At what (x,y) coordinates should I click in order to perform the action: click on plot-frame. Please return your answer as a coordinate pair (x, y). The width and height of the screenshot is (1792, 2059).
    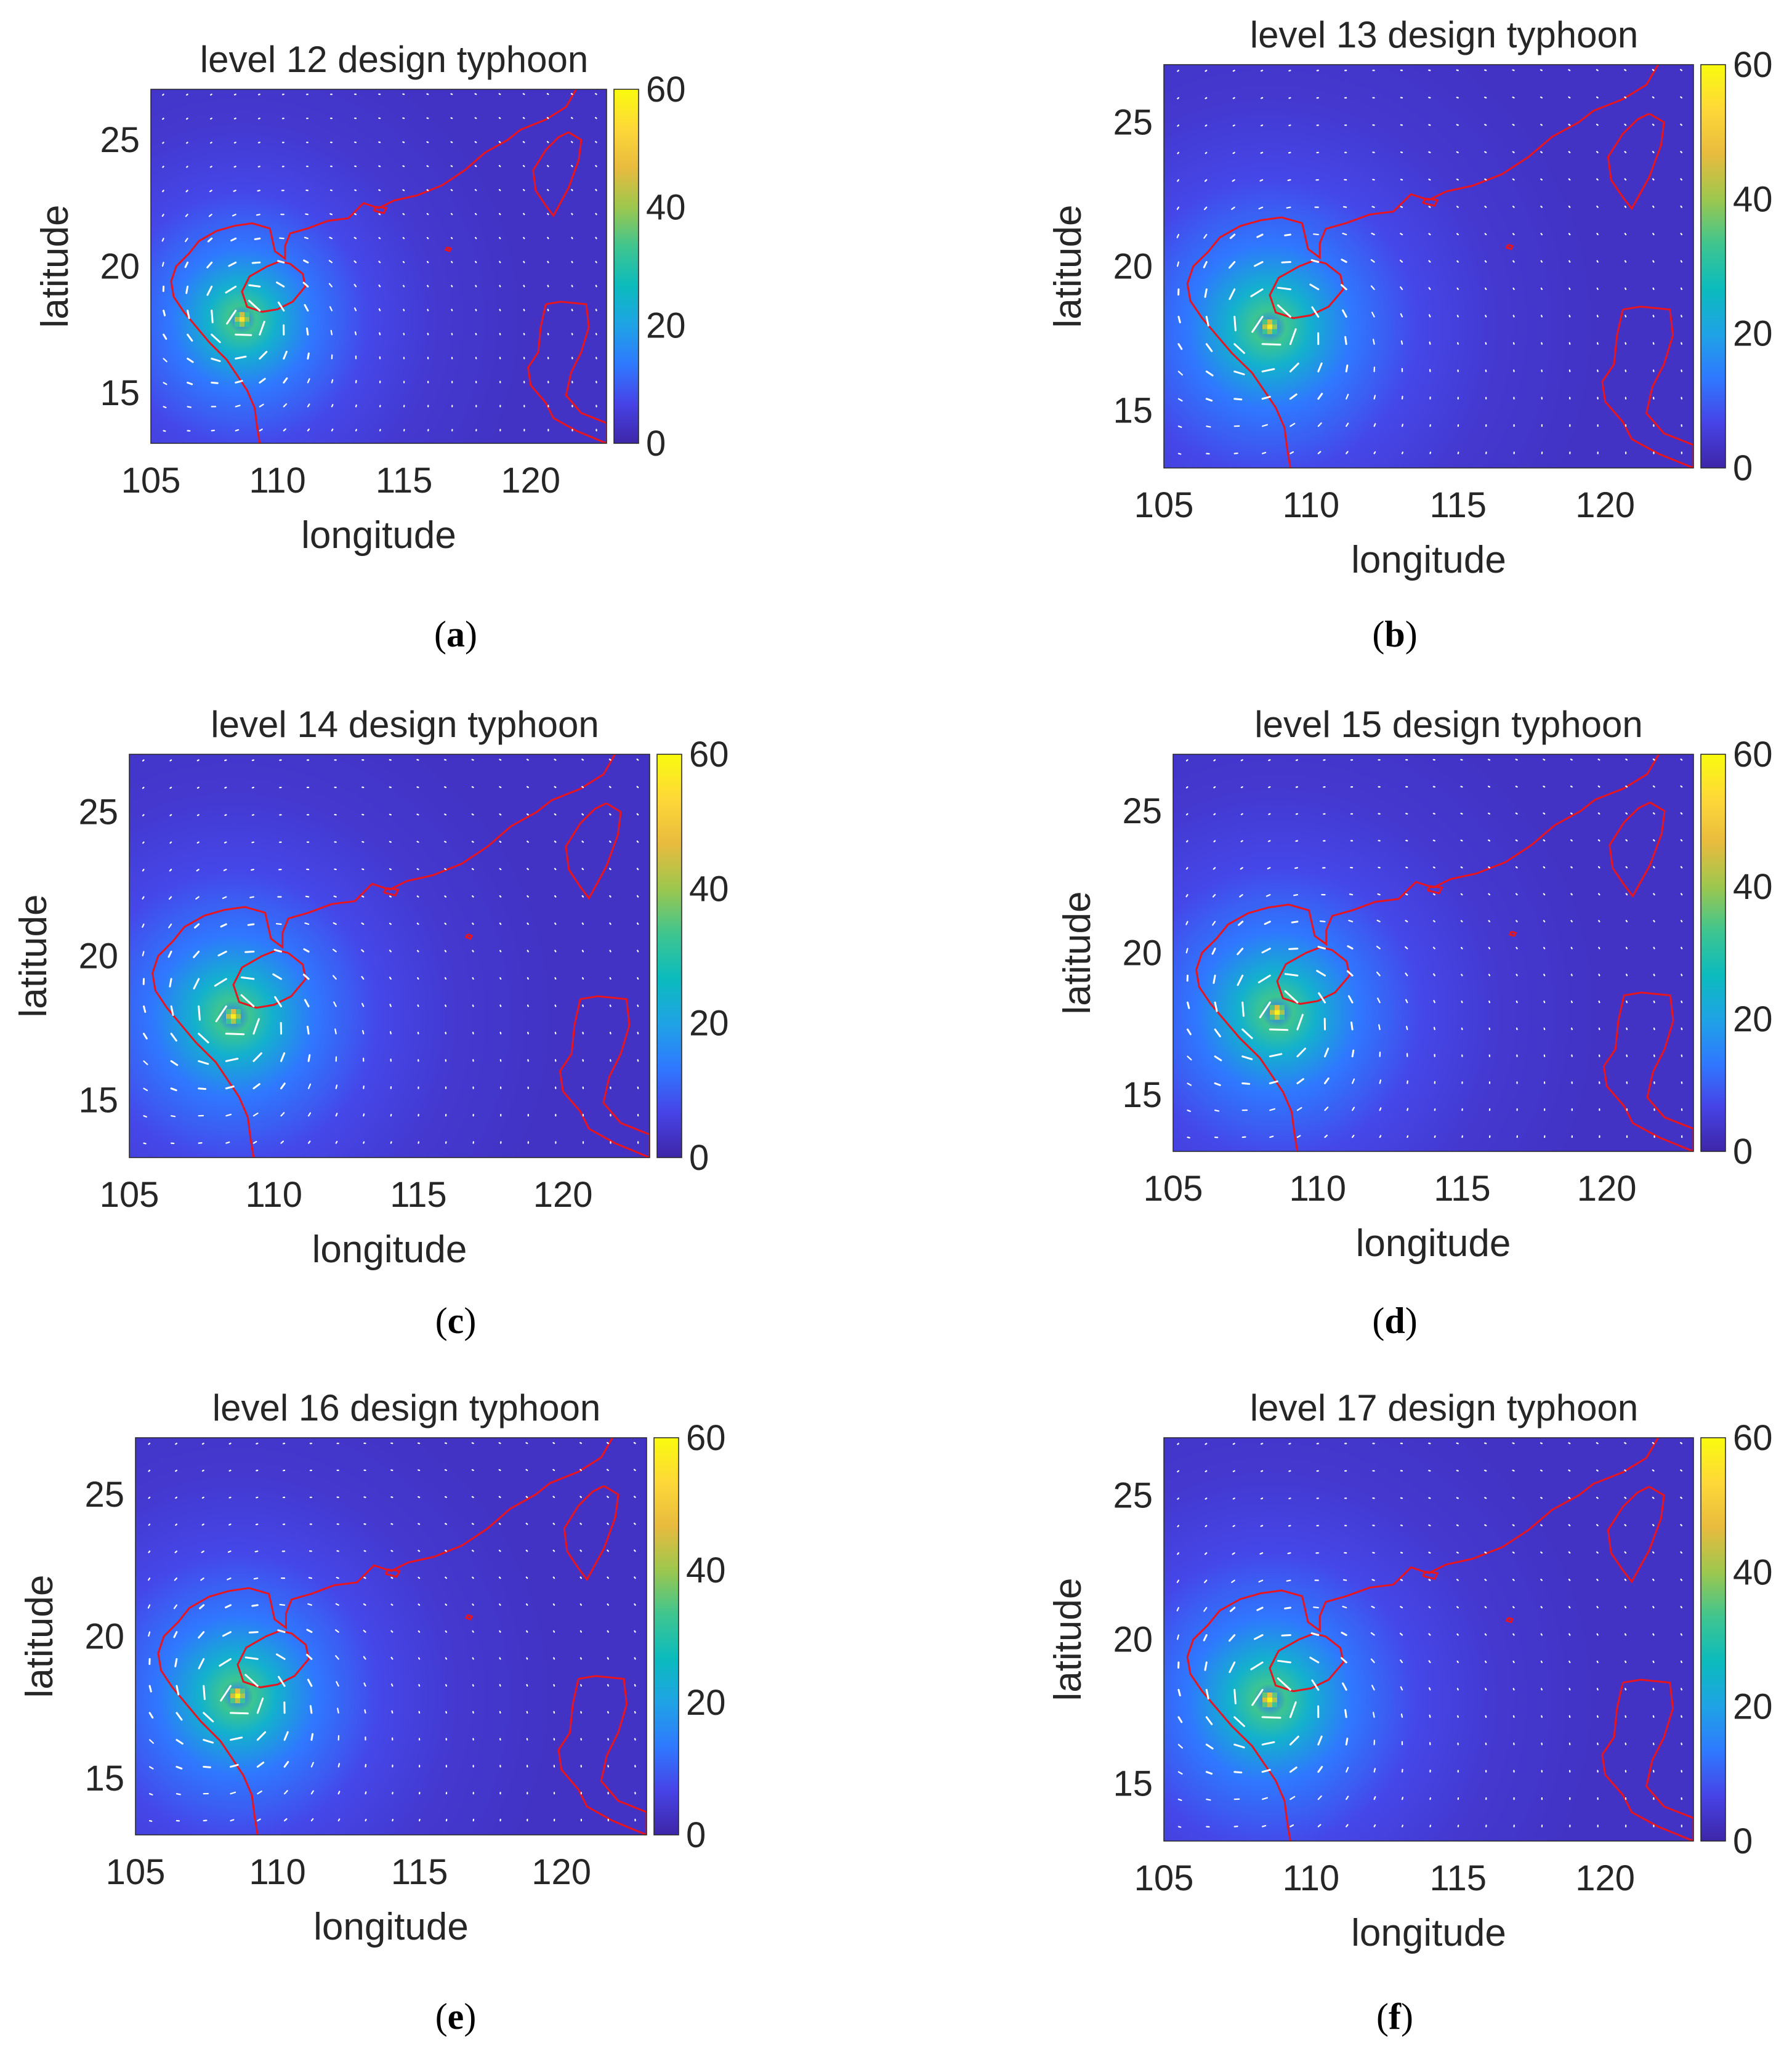
    Looking at the image, I should click on (1433, 953).